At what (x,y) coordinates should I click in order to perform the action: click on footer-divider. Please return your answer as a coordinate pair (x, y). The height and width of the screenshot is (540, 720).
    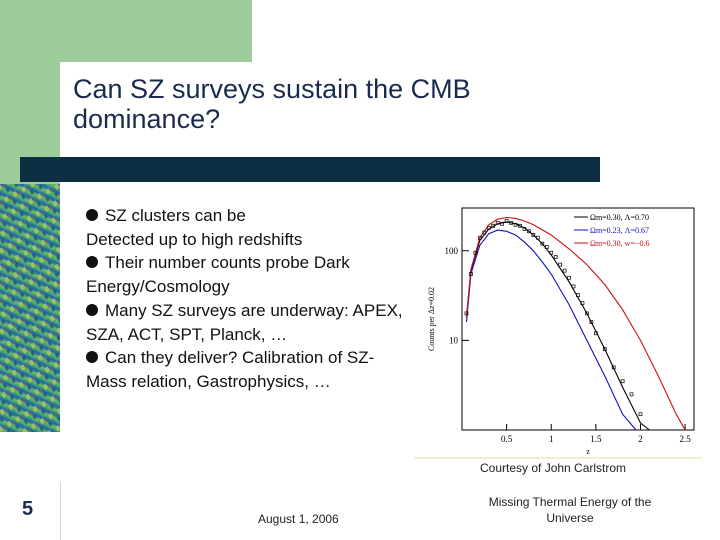
    Looking at the image, I should click on (60, 511).